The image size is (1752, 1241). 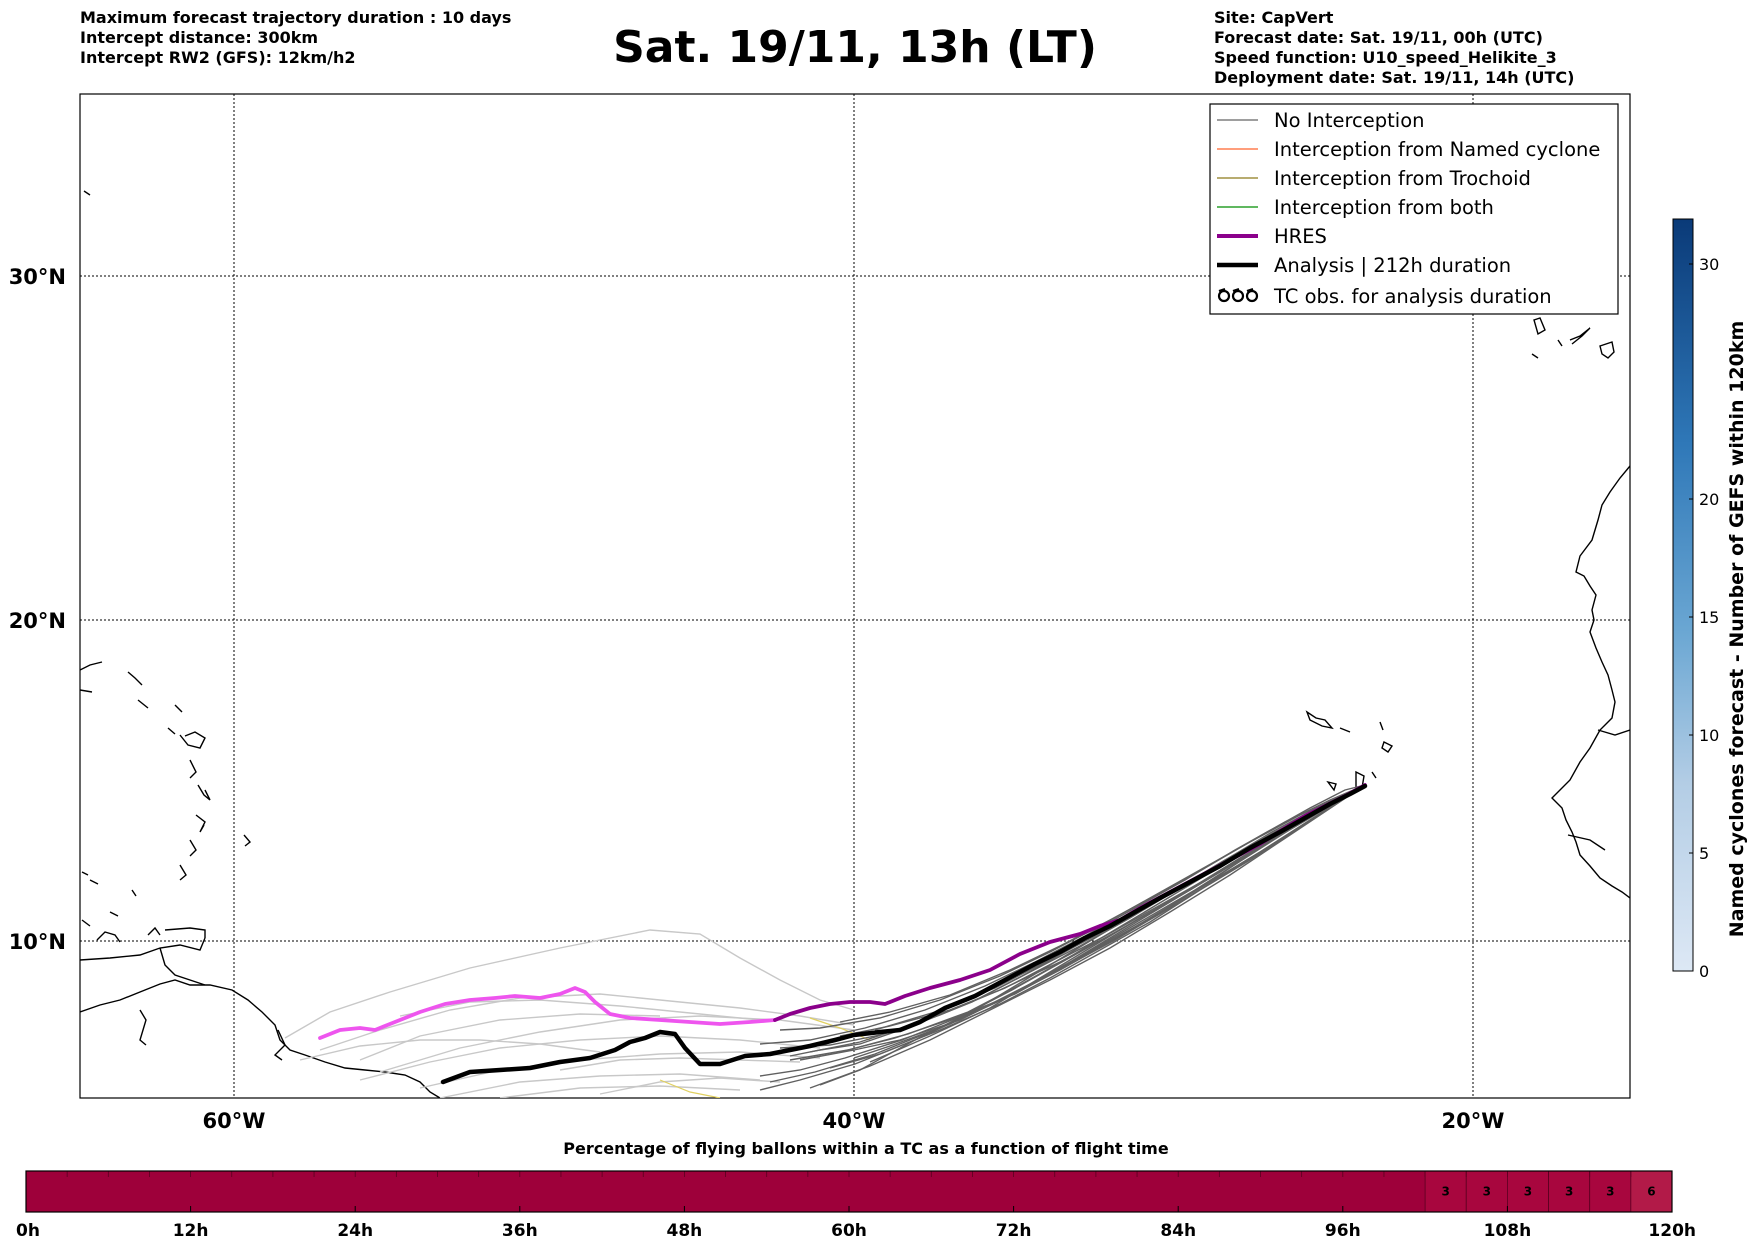 What do you see at coordinates (1014, 1231) in the screenshot?
I see `bar-axis-label: 72h` at bounding box center [1014, 1231].